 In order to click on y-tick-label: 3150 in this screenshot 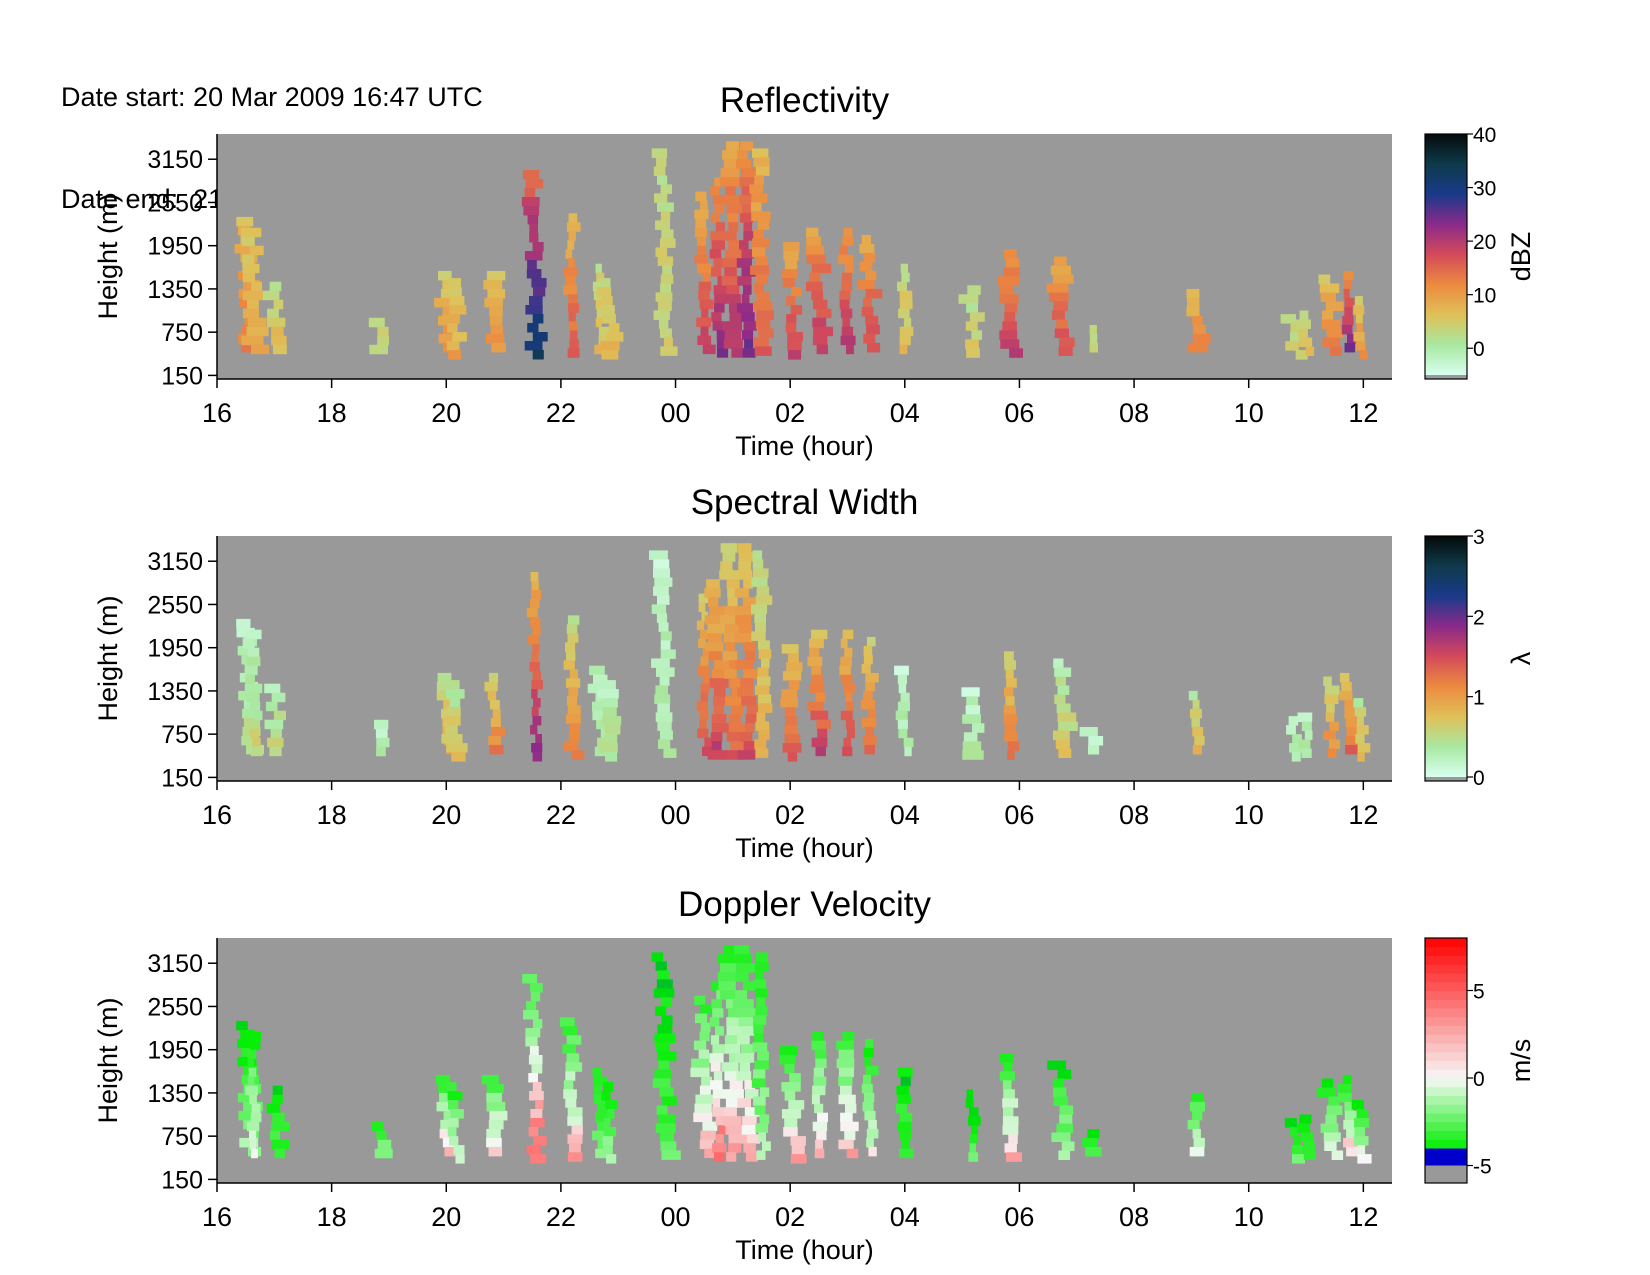, I will do `click(175, 160)`.